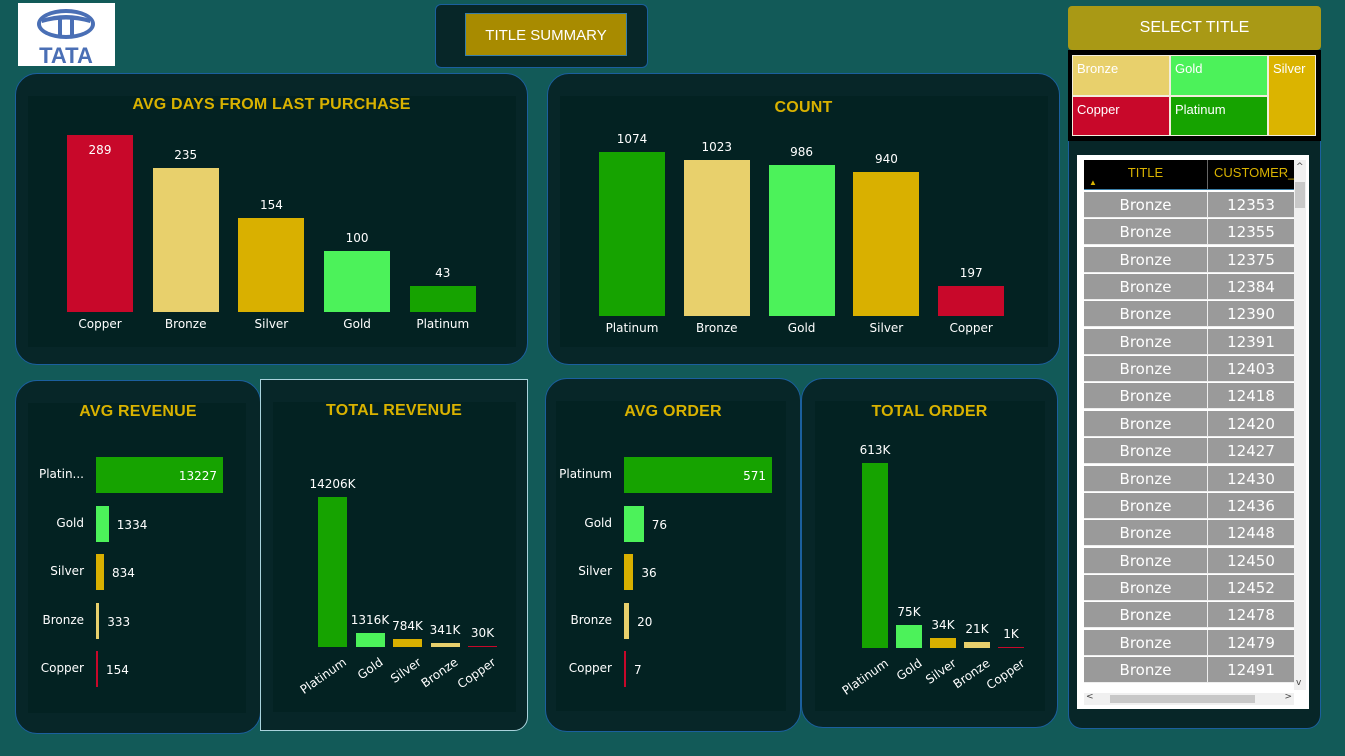  I want to click on slicer-tile-gold: Gold, so click(1219, 75).